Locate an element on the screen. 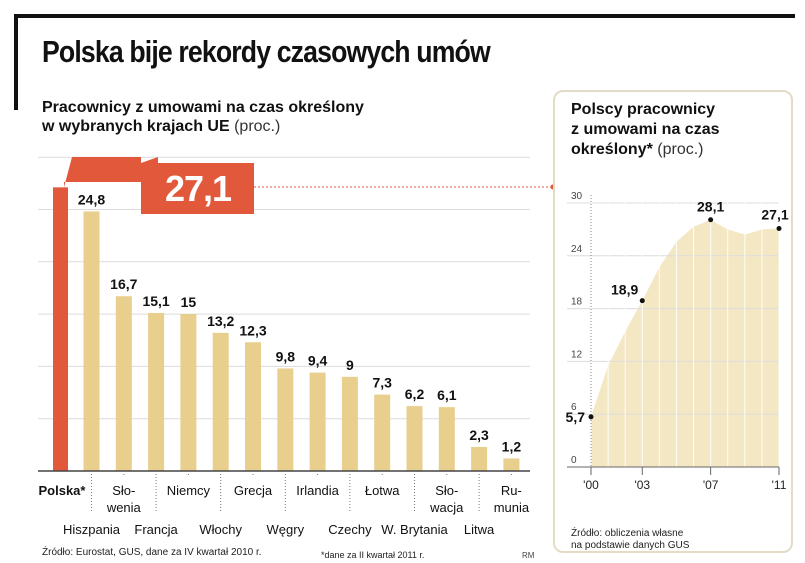 The width and height of the screenshot is (805, 563). y-tick-label: 12 is located at coordinates (577, 354).